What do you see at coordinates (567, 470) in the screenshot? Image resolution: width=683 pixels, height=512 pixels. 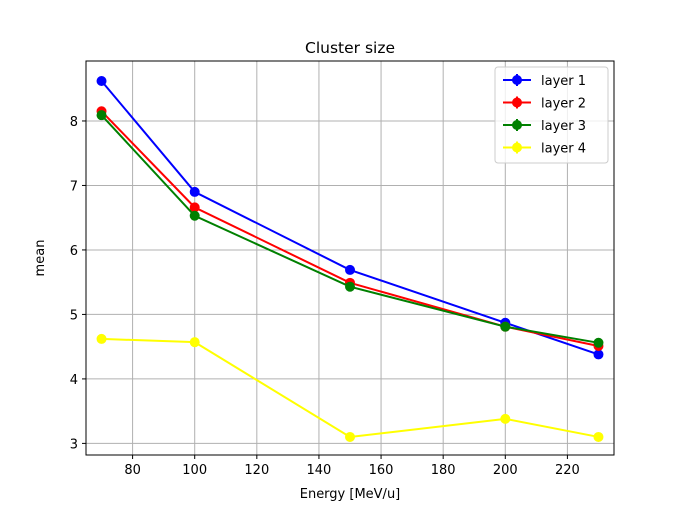 I see `x-tick-label: 220` at bounding box center [567, 470].